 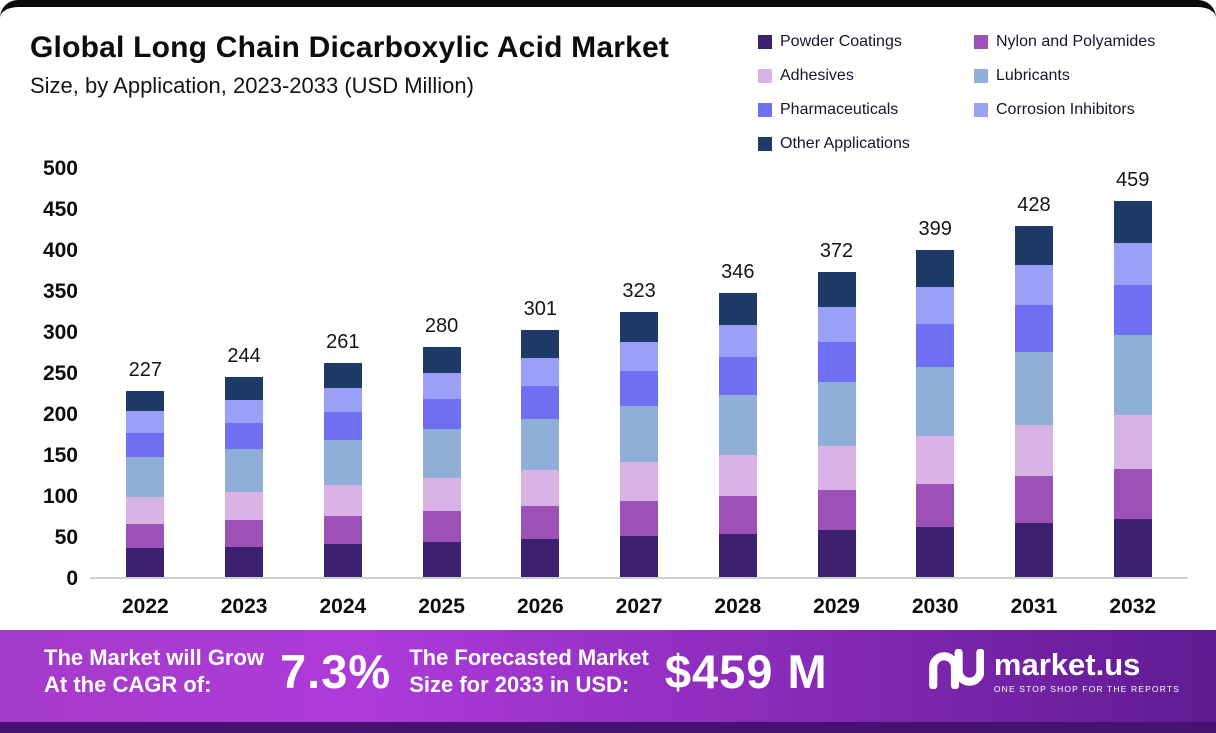 I want to click on legend-label: Corrosion Inhibitors, so click(x=1065, y=109).